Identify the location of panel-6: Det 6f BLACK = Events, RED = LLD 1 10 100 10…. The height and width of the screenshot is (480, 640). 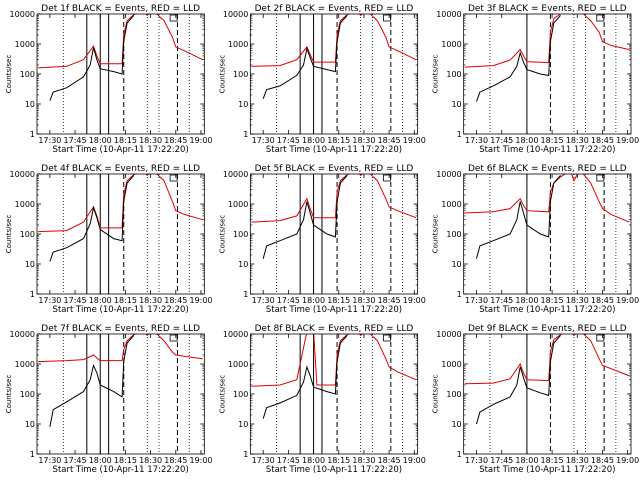
(536, 239).